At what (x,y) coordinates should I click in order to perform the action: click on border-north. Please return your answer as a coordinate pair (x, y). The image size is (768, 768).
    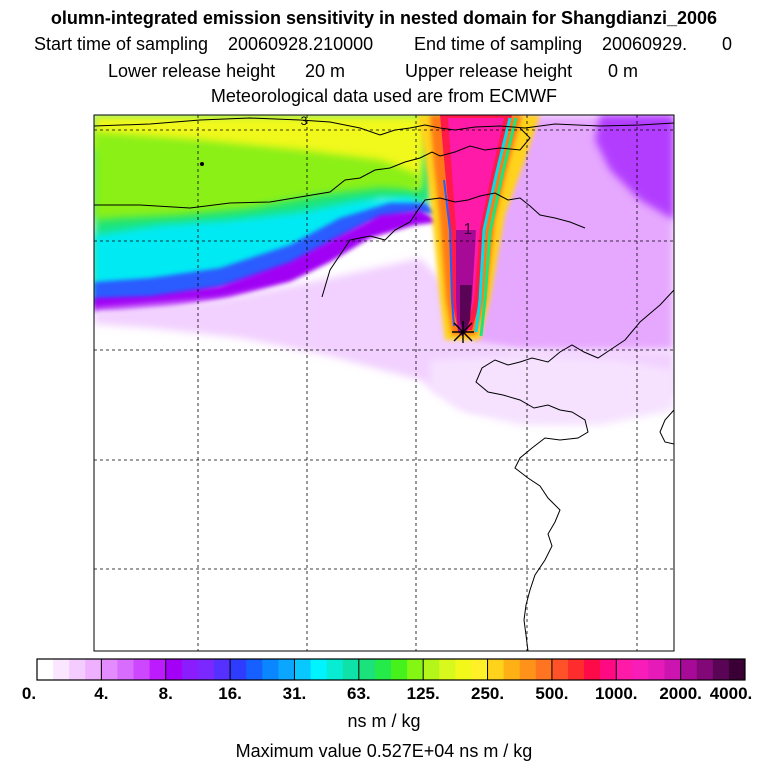
    Looking at the image, I should click on (384, 126).